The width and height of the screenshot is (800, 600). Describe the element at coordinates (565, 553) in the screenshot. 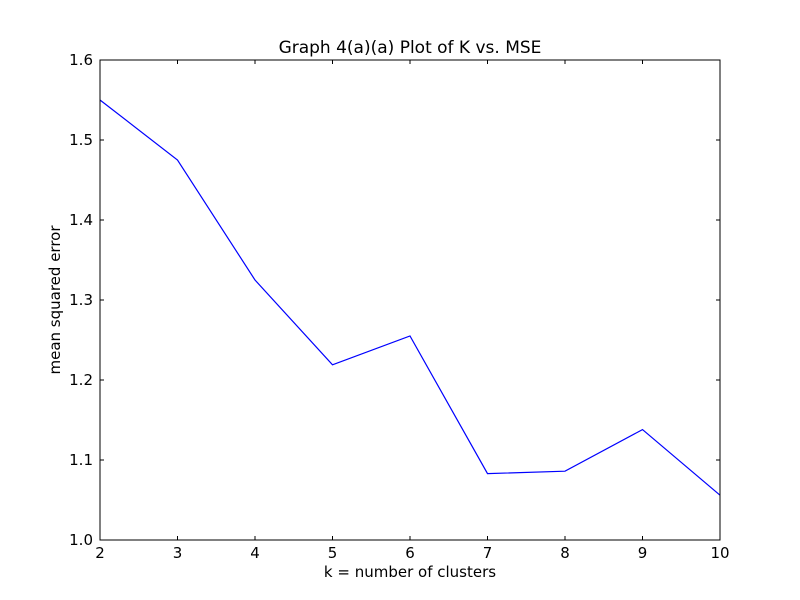

I see `x-tick-label: 8` at that location.